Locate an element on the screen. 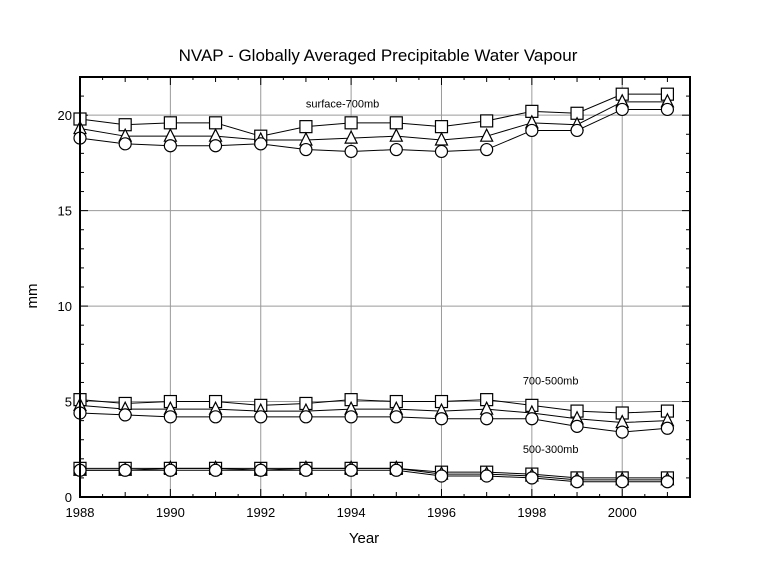 The width and height of the screenshot is (771, 578). y-tick-label: 10 is located at coordinates (65, 306).